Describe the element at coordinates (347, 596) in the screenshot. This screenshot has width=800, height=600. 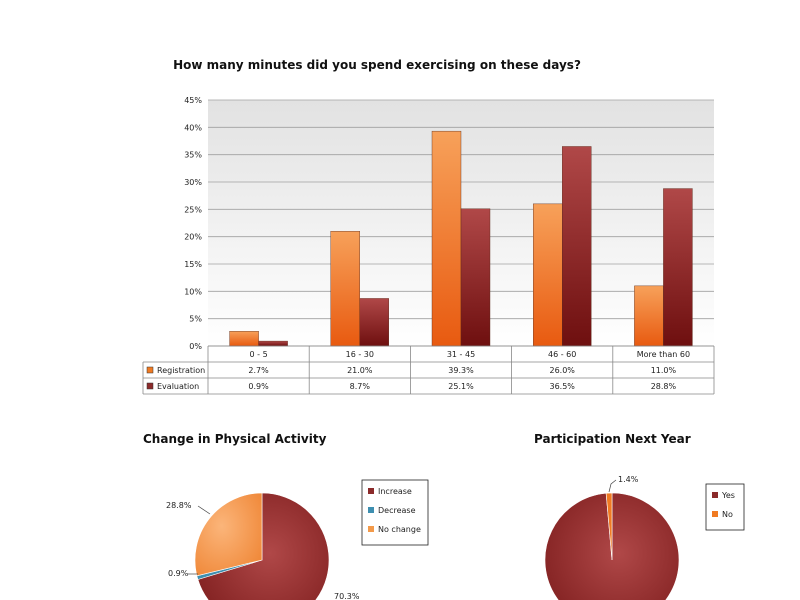
I see `pie1-label: 70.3%` at that location.